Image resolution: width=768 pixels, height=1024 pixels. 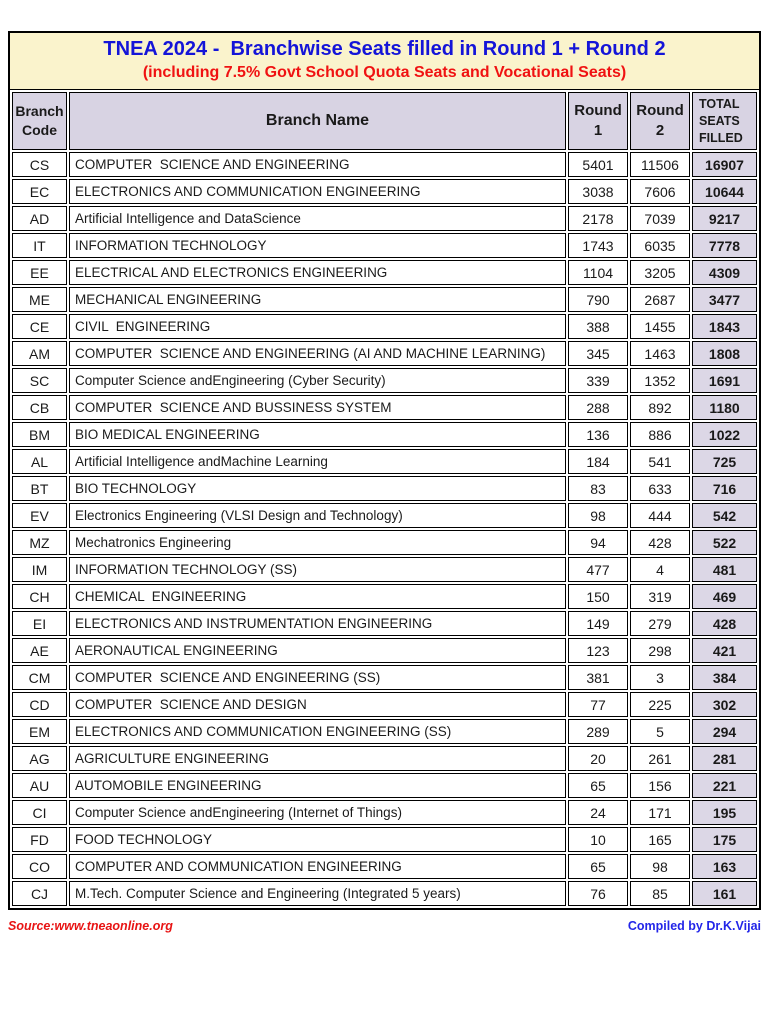 I want to click on branch-name-cell: FOOD TECHNOLOGY, so click(x=317, y=839).